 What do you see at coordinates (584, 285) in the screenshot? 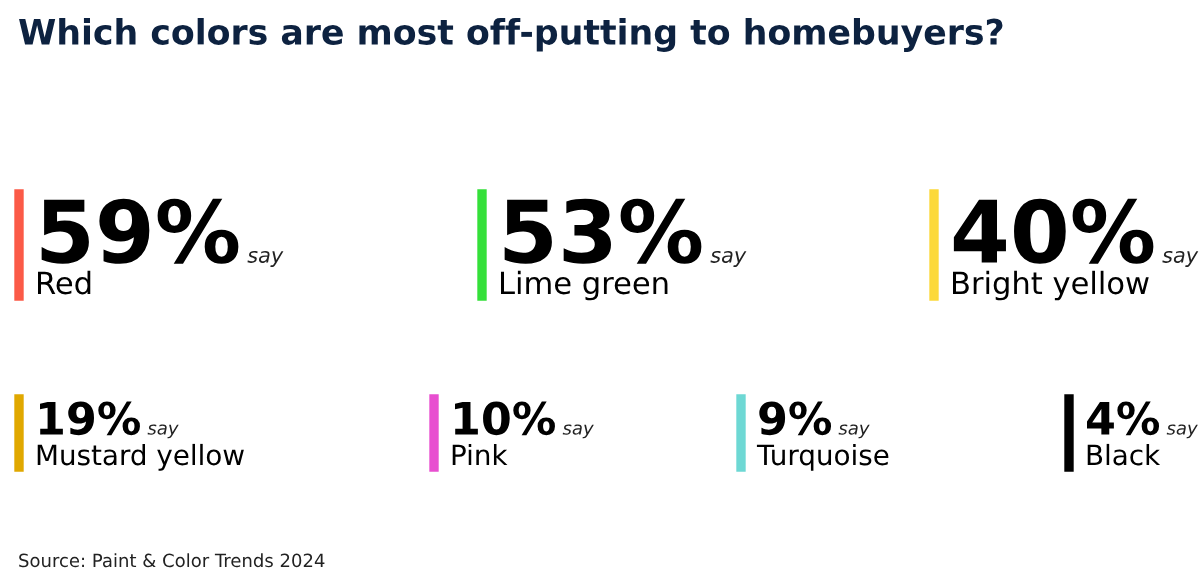
I see `category-label: Lime green` at bounding box center [584, 285].